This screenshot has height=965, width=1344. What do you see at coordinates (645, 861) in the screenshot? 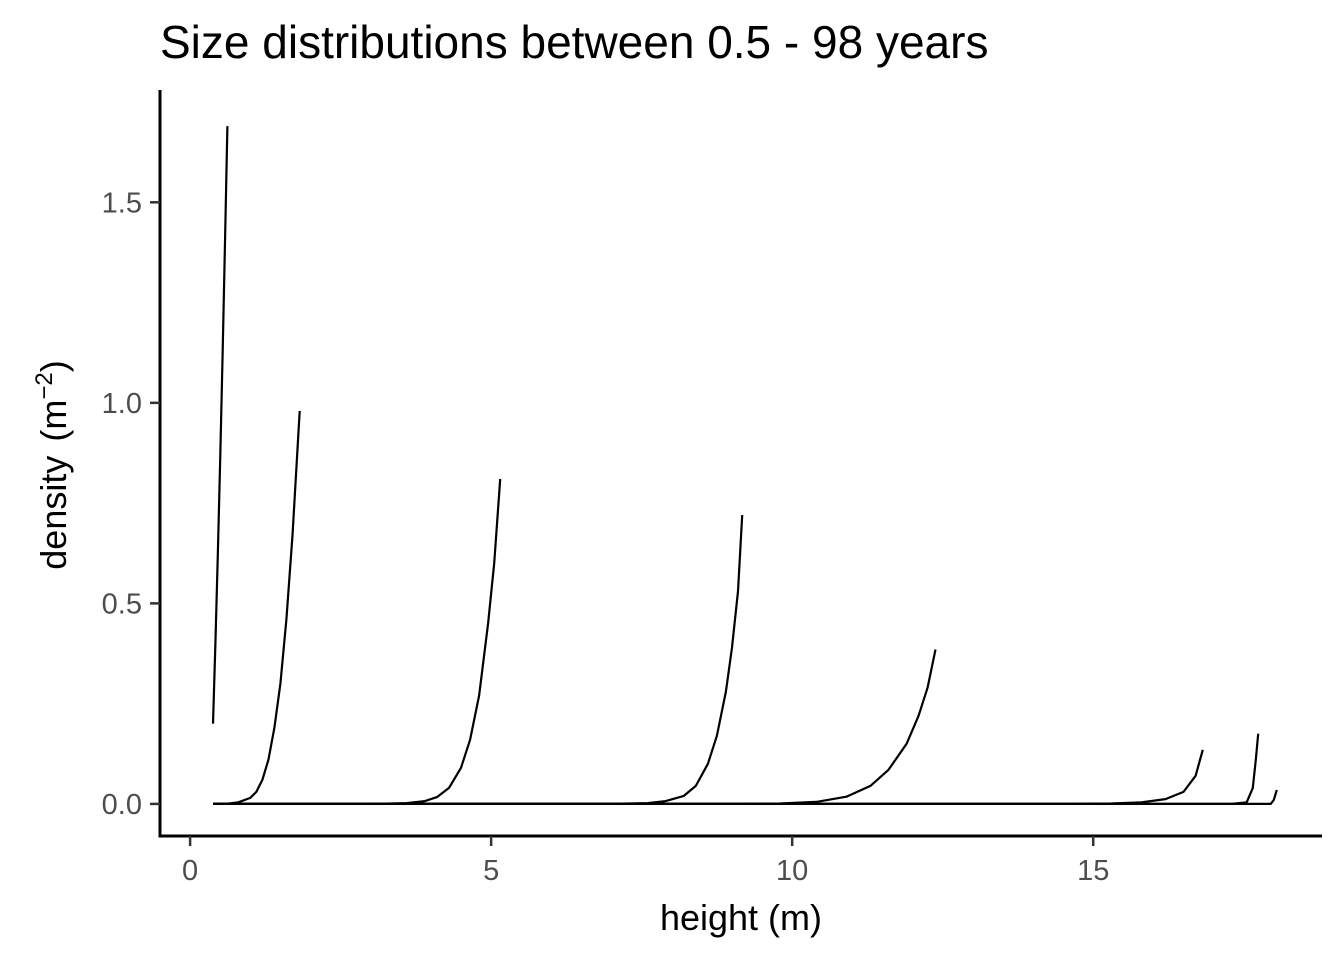
I see `x-ticks: 0 5 10 15` at bounding box center [645, 861].